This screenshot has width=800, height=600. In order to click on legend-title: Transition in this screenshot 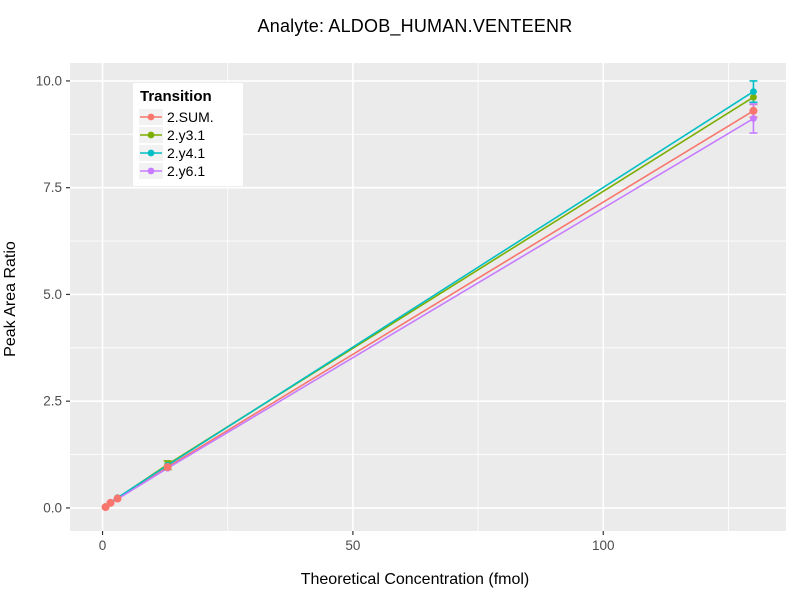, I will do `click(176, 96)`.